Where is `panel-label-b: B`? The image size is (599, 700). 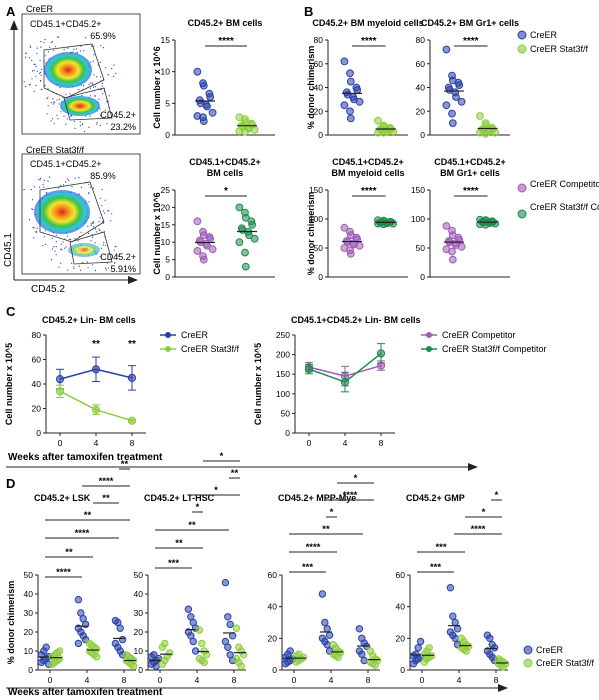
panel-label-b: B is located at coordinates (308, 11).